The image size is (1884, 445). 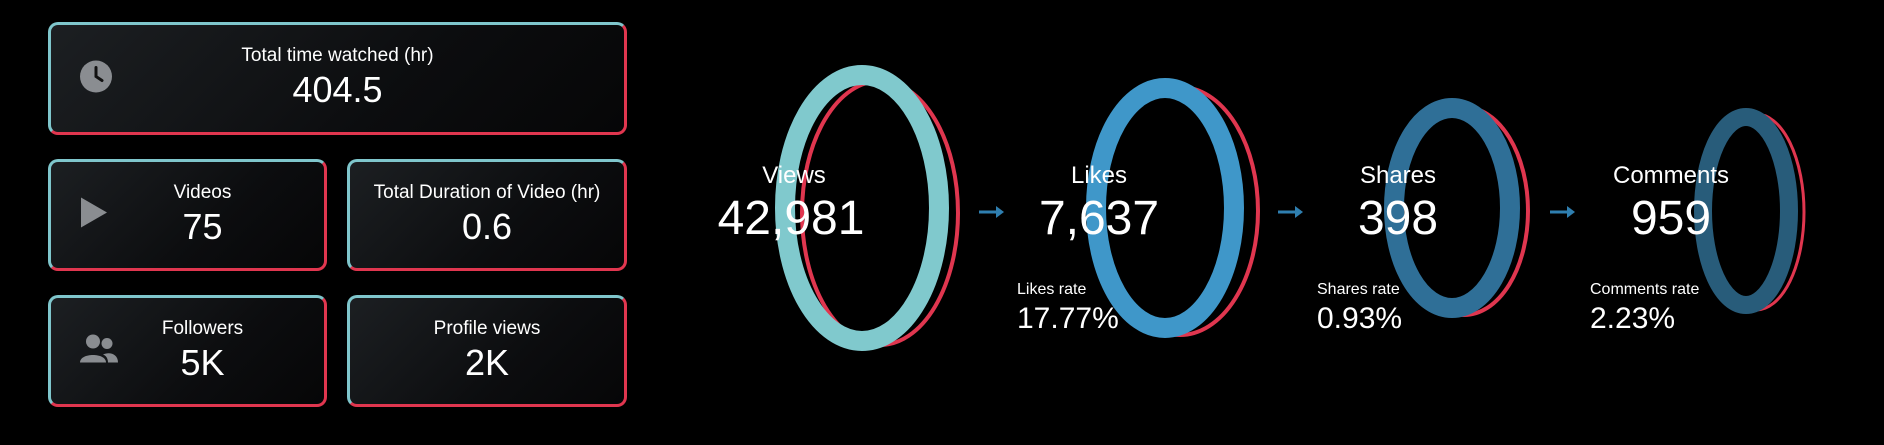 I want to click on views-label: Views, so click(x=794, y=175).